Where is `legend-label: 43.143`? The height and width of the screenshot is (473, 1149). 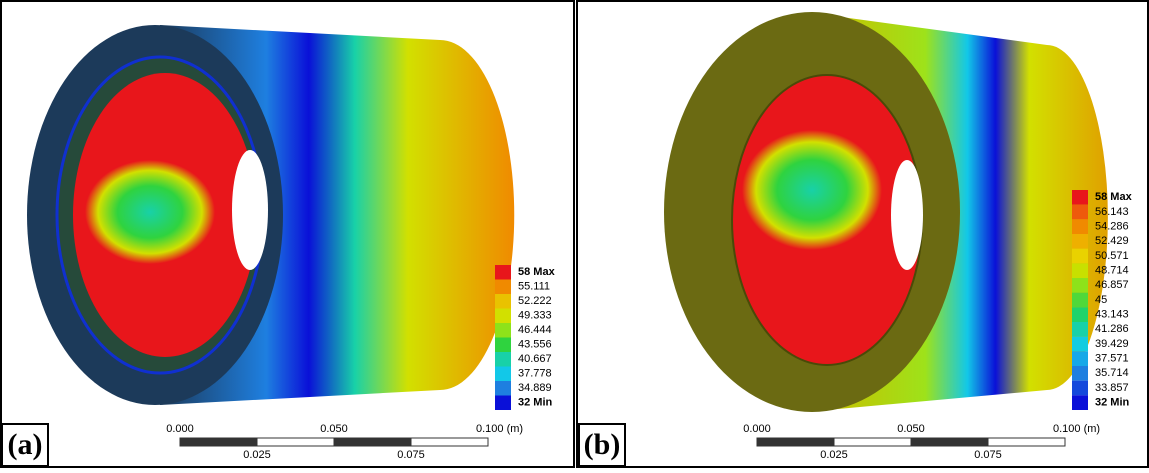 legend-label: 43.143 is located at coordinates (1112, 315).